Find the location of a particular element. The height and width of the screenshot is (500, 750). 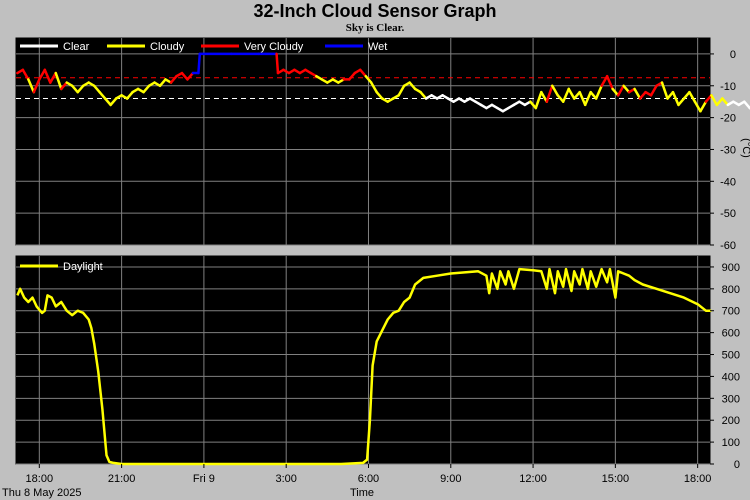

sky-temp-series is located at coordinates (383, 82).